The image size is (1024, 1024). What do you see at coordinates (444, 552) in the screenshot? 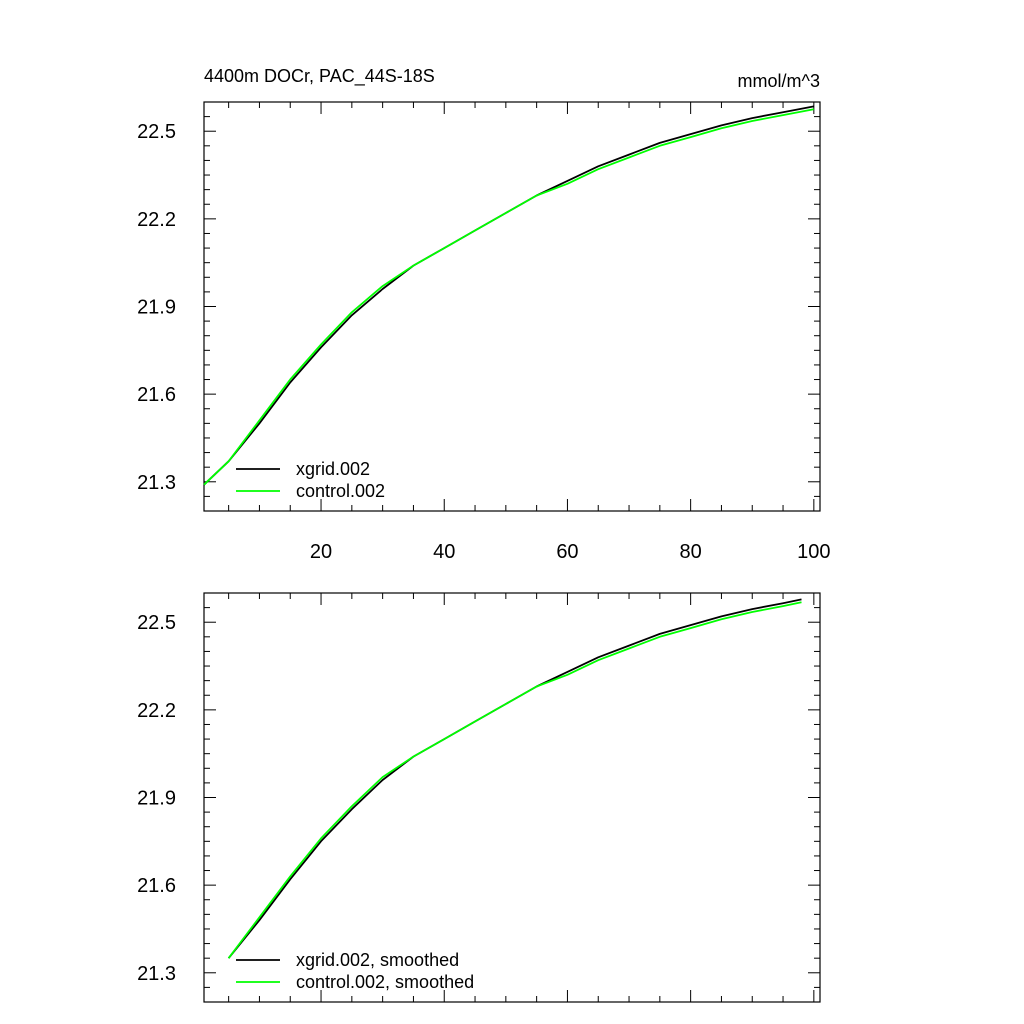
I see `x-tick-label: 40` at bounding box center [444, 552].